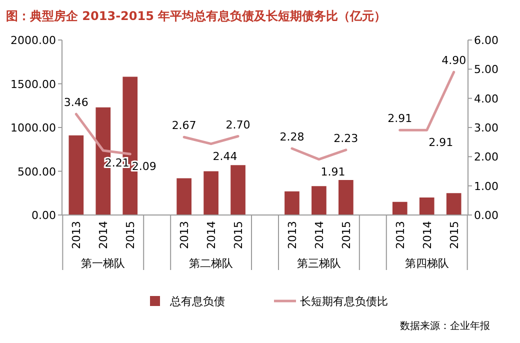 Image resolution: width=520 pixels, height=343 pixels. What do you see at coordinates (344, 301) in the screenshot?
I see `legend-label: 长短期有息负债比` at bounding box center [344, 301].